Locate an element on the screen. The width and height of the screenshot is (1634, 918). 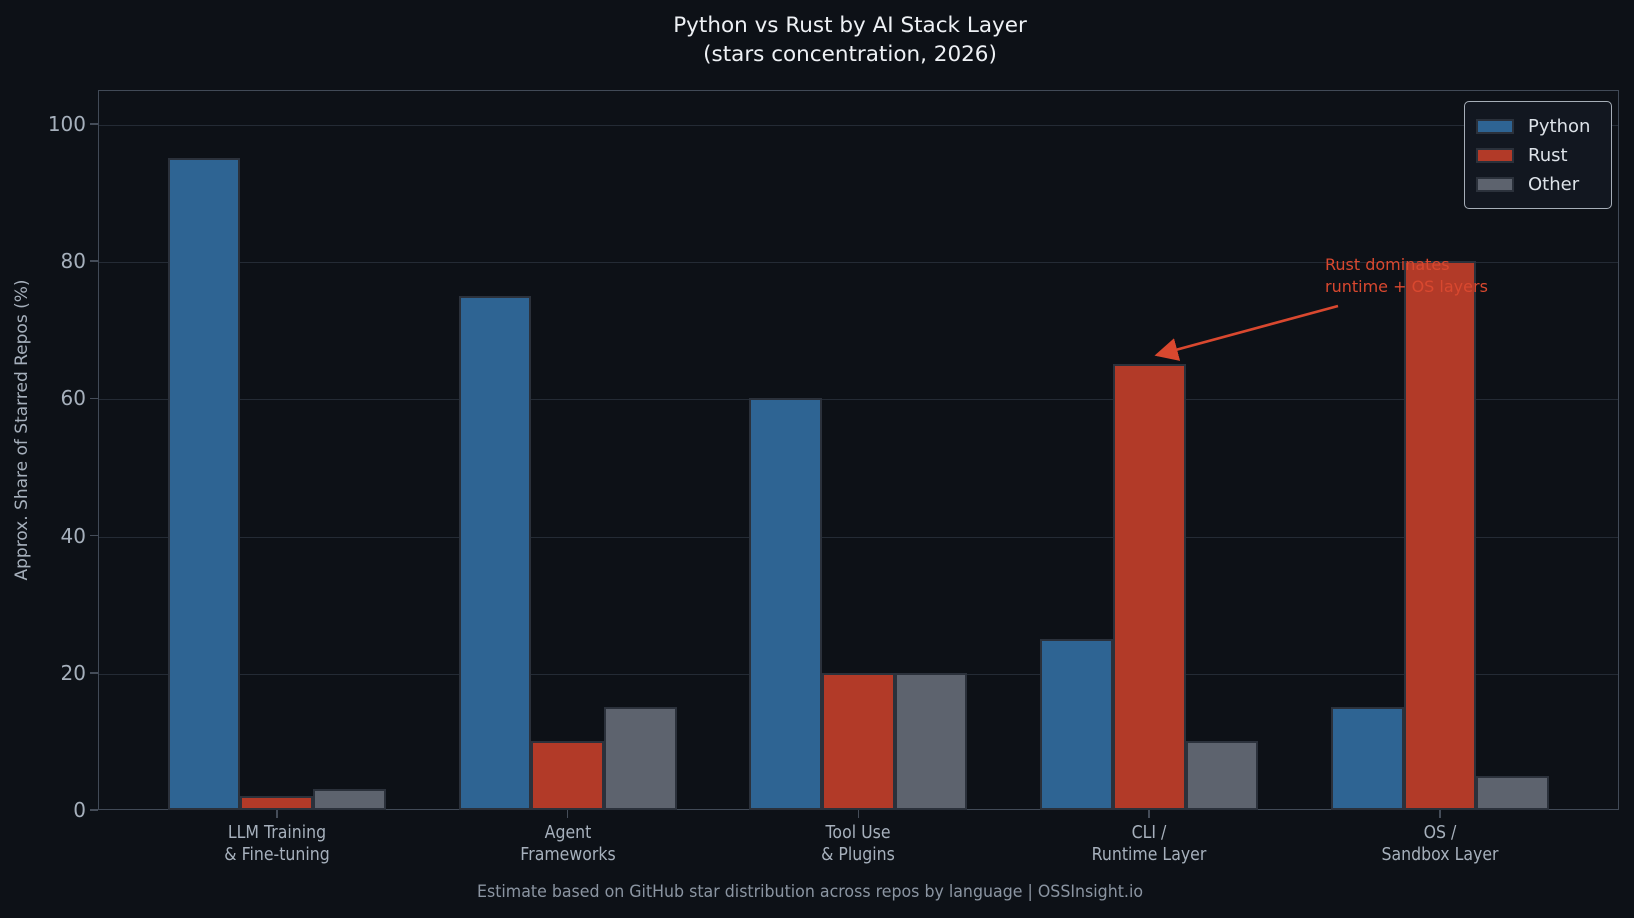
x-tick-label-0: LLM Training & Fine-tuning is located at coordinates (277, 844).